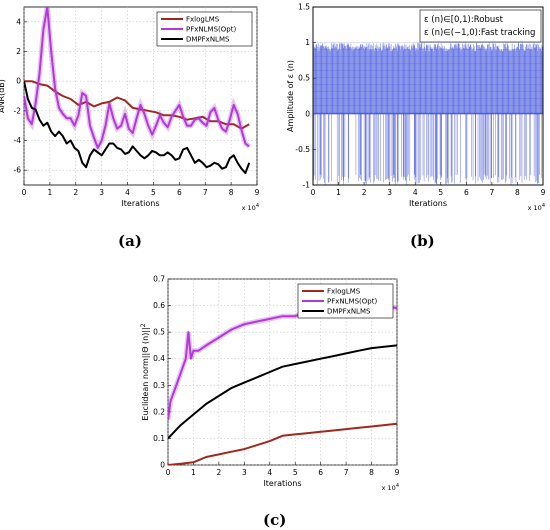 This screenshot has height=530, width=550. I want to click on b-xtick-label: 4, so click(415, 192).